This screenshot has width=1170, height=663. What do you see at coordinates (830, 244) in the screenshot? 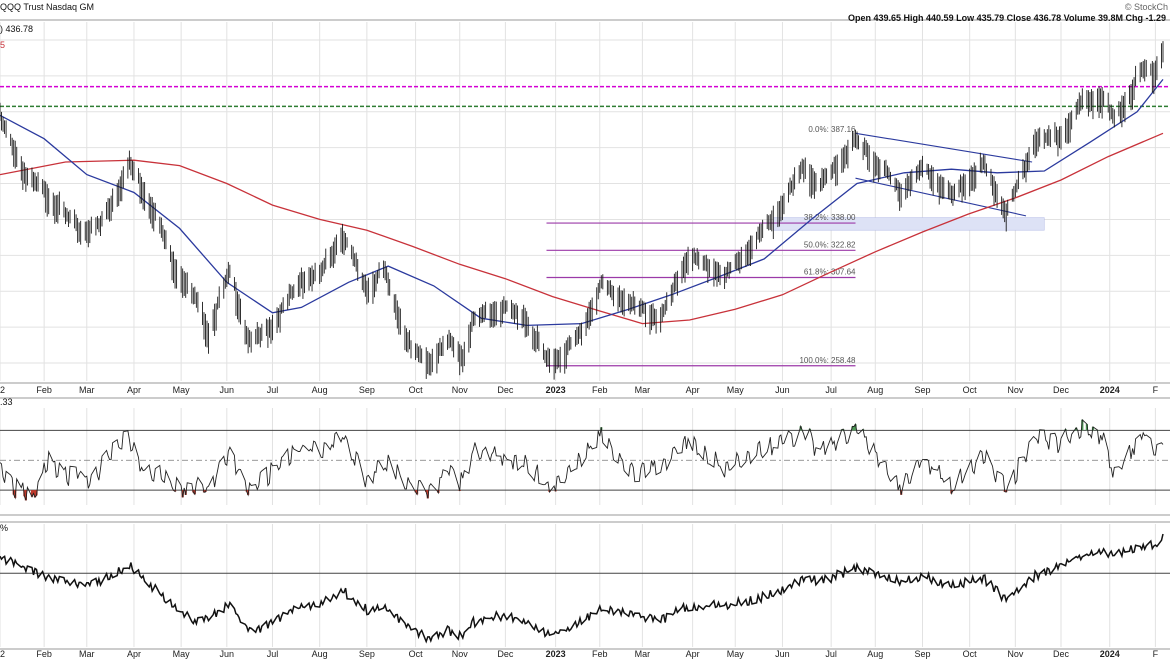
I see `fib-level-label: 50.0%: 322.82` at bounding box center [830, 244].